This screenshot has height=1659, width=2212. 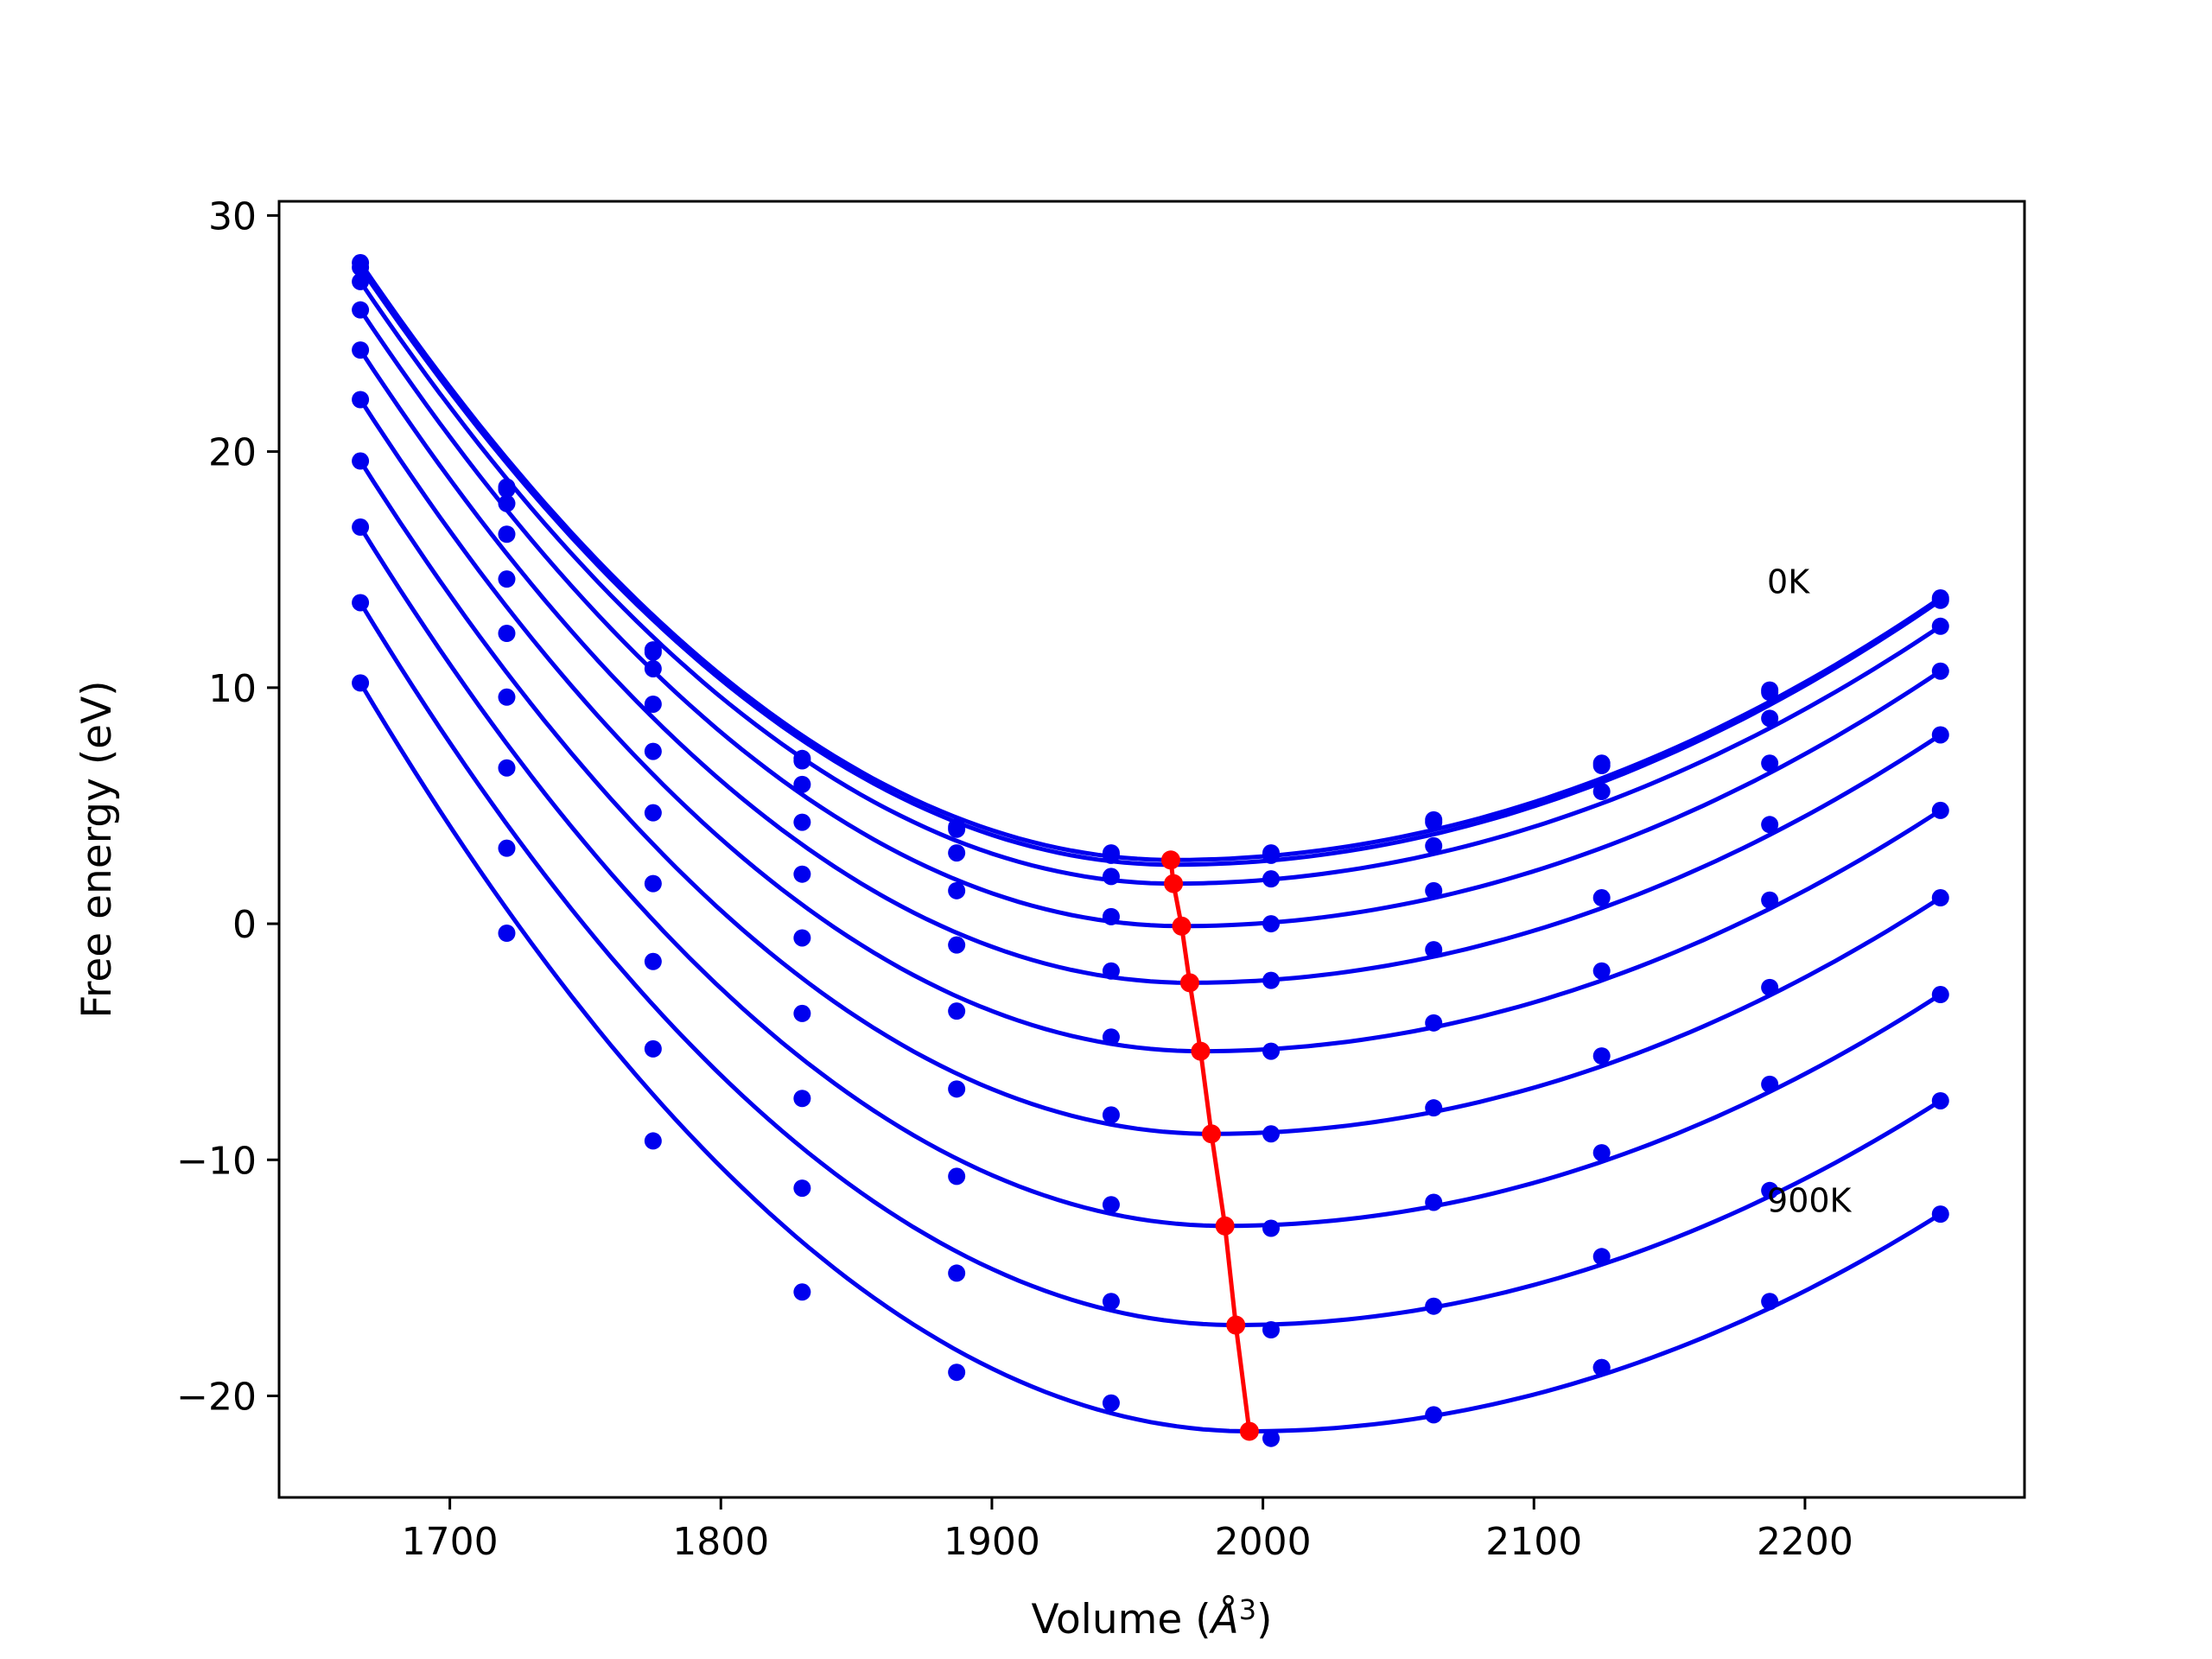 What do you see at coordinates (1263, 1542) in the screenshot?
I see `x-tick-label: 2000` at bounding box center [1263, 1542].